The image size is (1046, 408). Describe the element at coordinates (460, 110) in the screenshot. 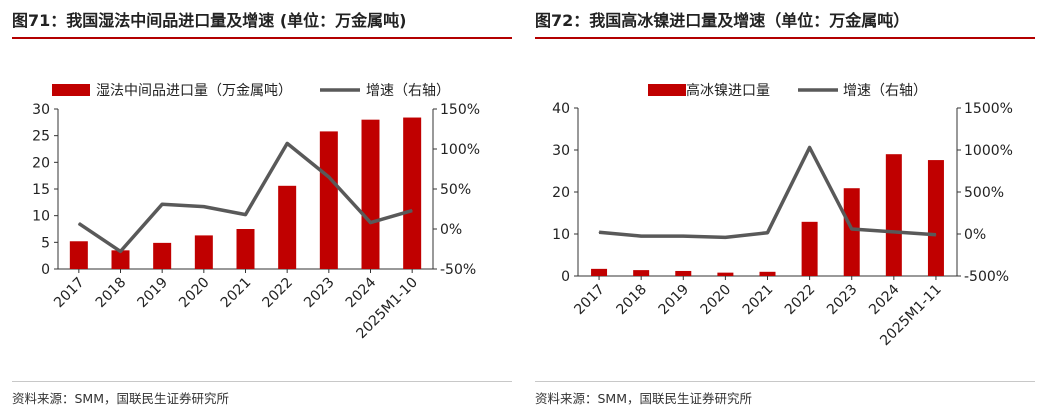

I see `y-right-tick-label: 150%` at that location.